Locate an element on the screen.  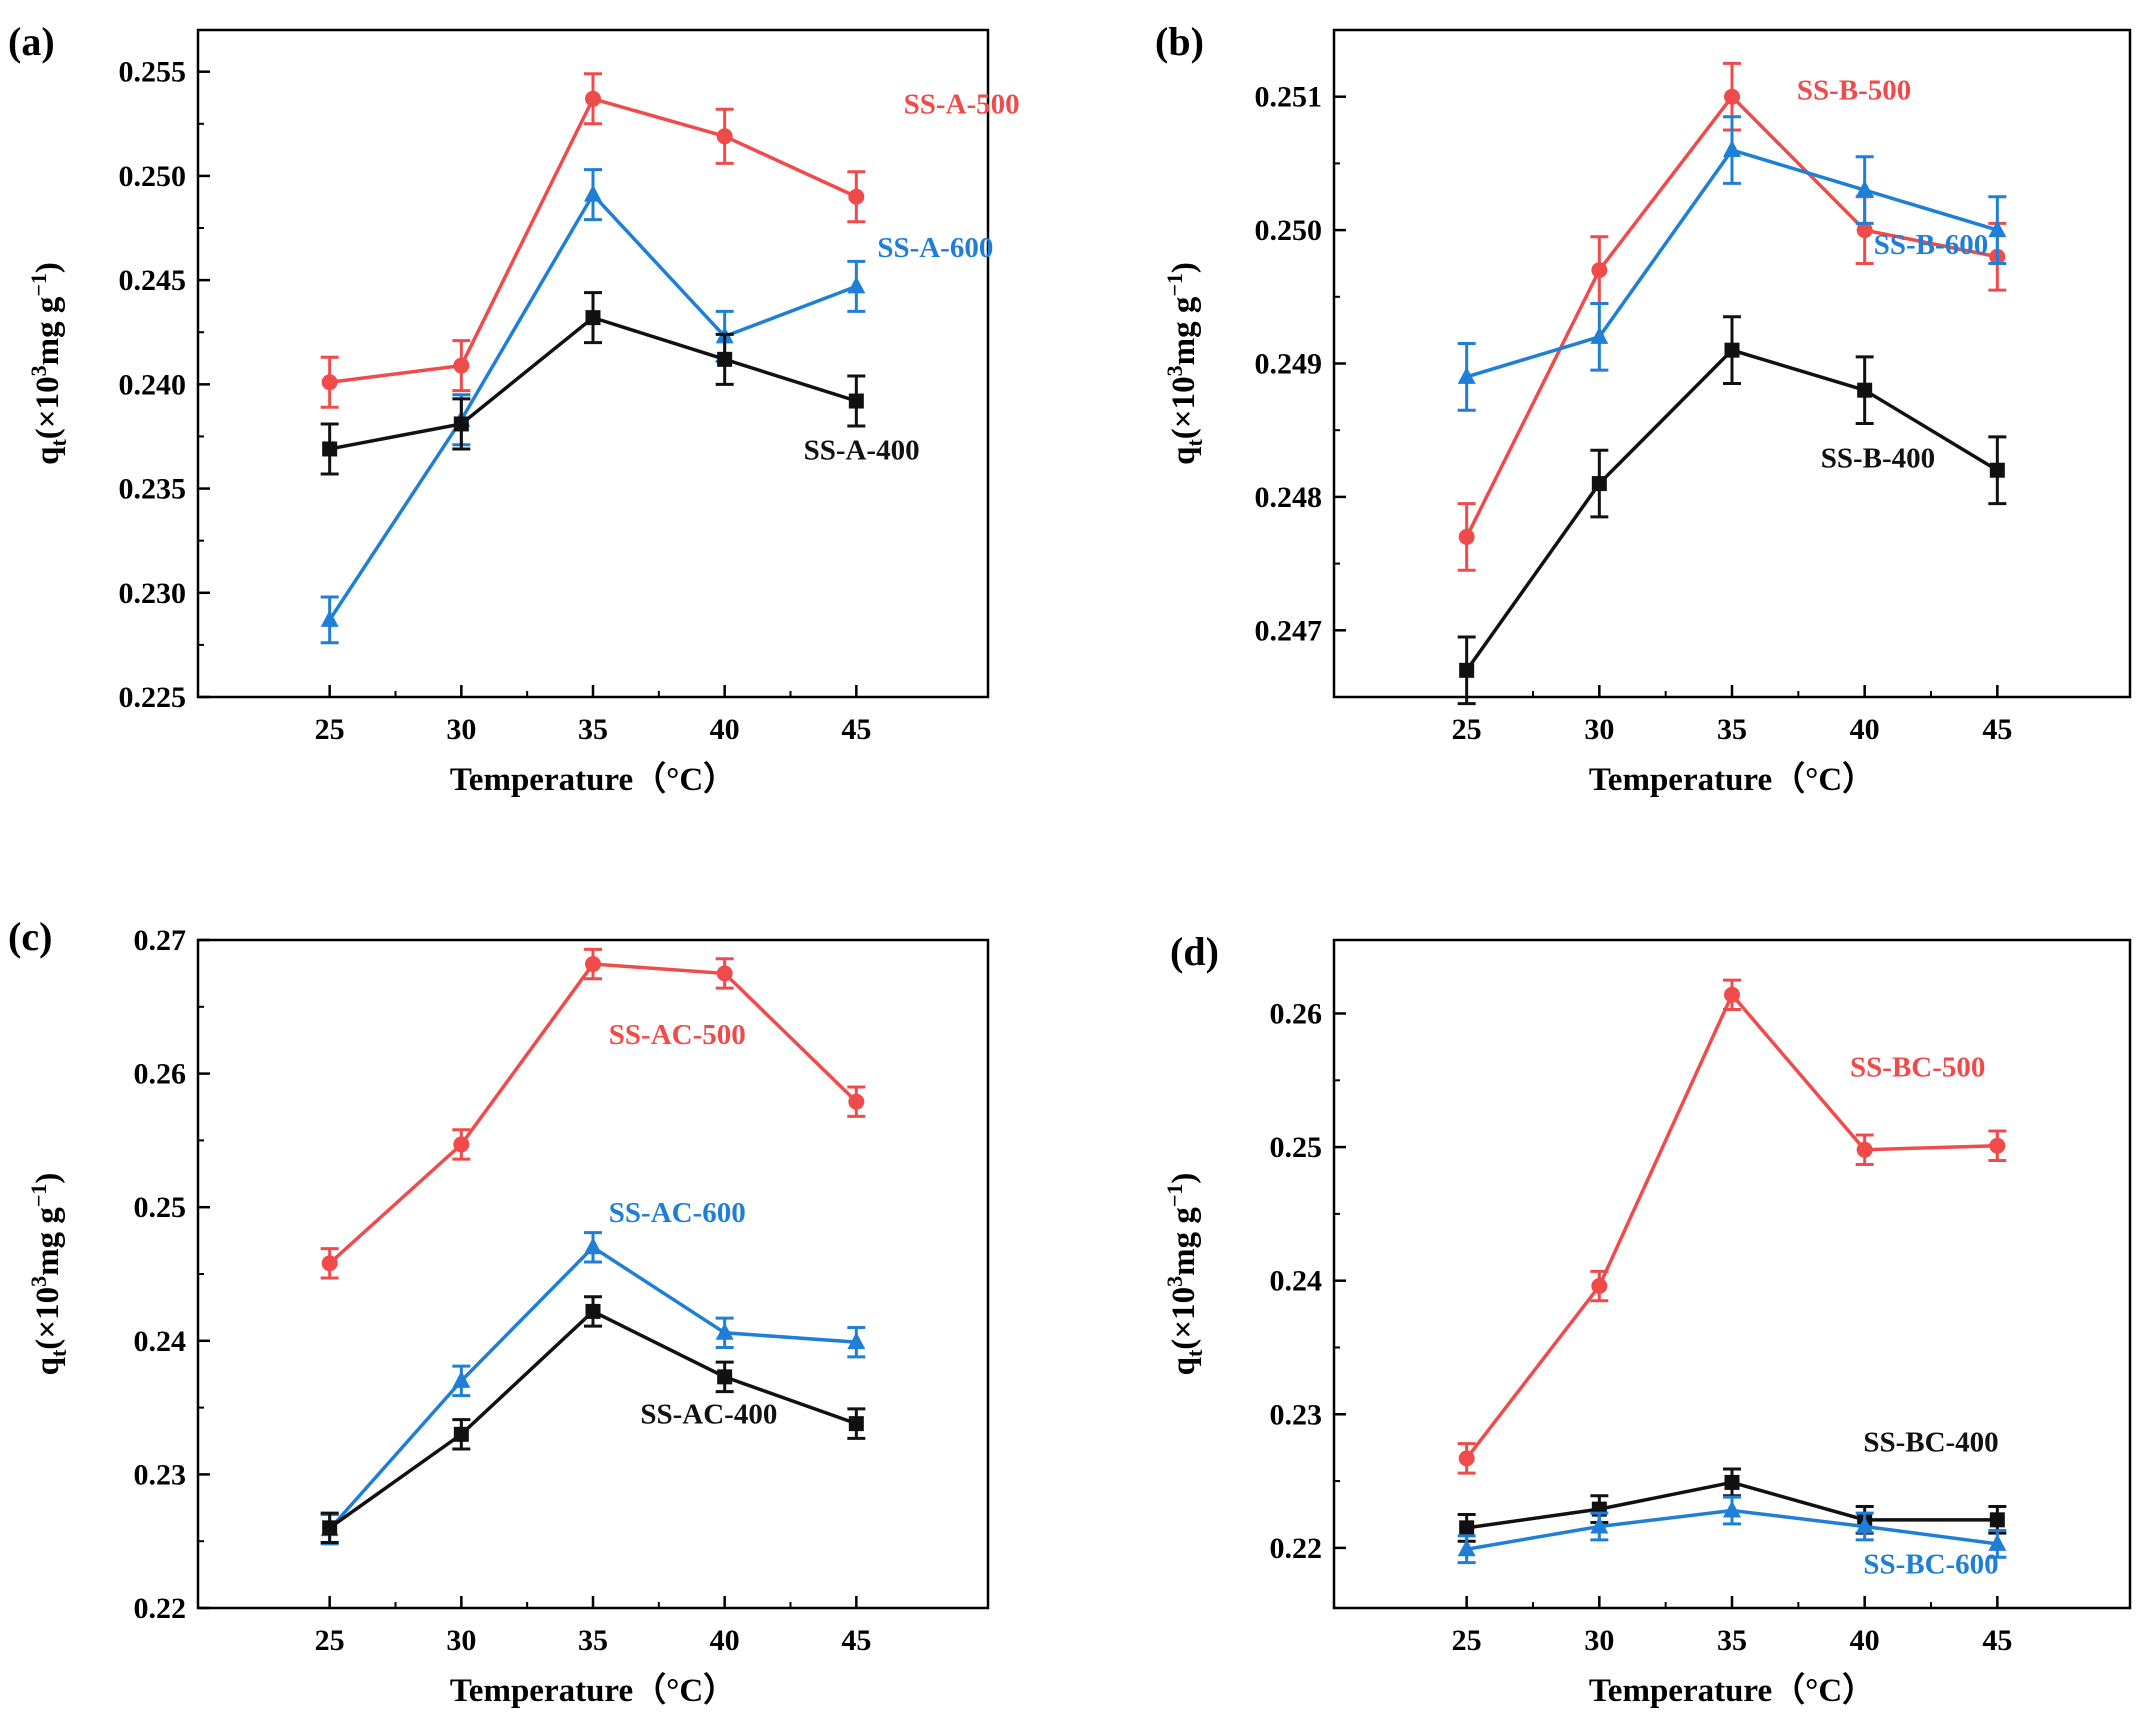
x-axis-title: Temperature（°C） is located at coordinates (1732, 1690).